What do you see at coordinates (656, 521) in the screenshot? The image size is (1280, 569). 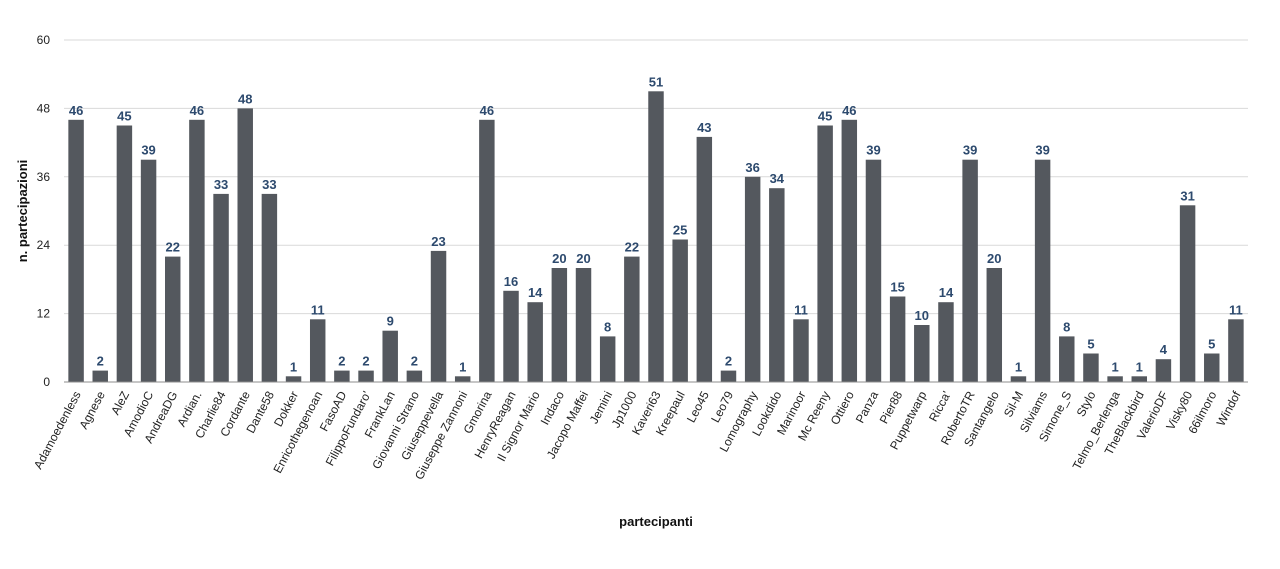 I see `x-axis-title: partecipanti` at bounding box center [656, 521].